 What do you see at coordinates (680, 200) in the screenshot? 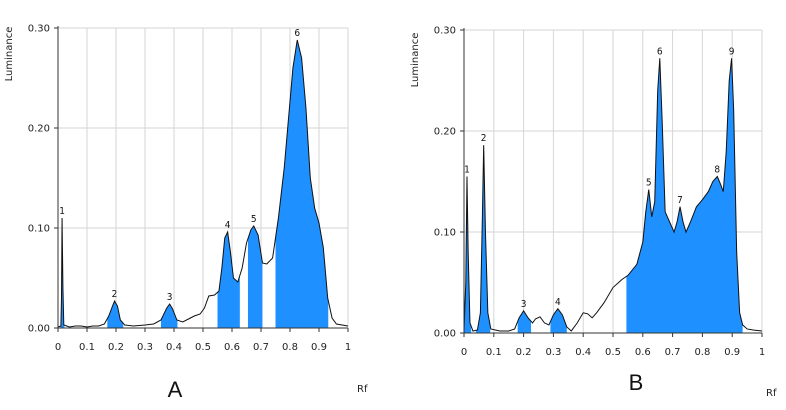
I see `peak-label: 7` at bounding box center [680, 200].